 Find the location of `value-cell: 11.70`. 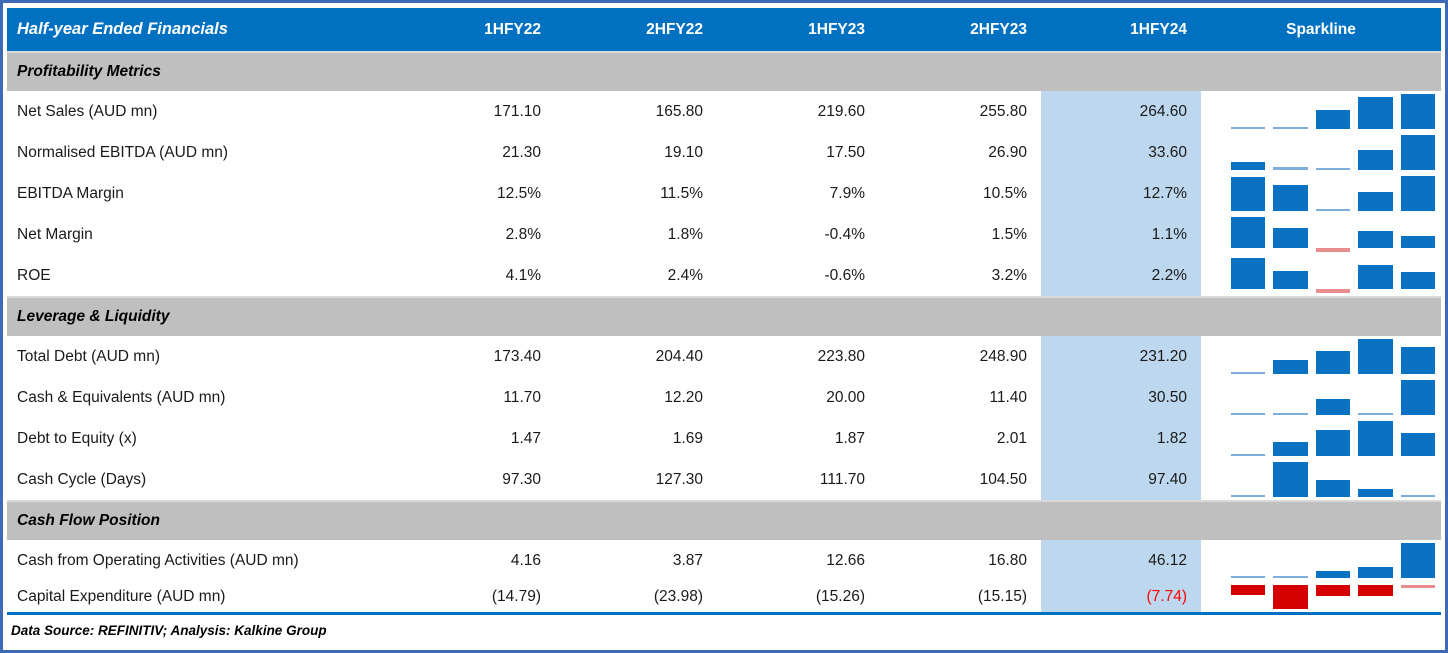

value-cell: 11.70 is located at coordinates (474, 397).